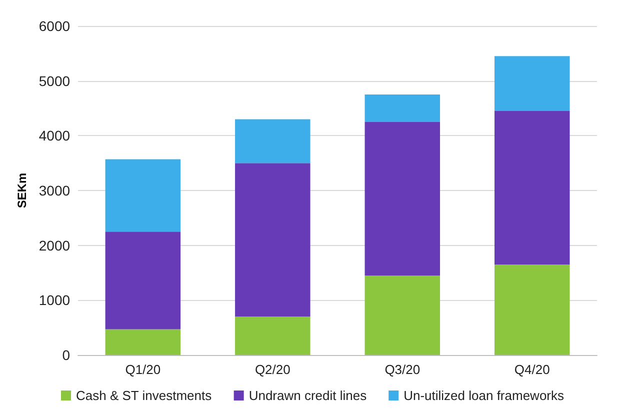 The width and height of the screenshot is (625, 417). I want to click on y-tick-label: 4000, so click(54, 136).